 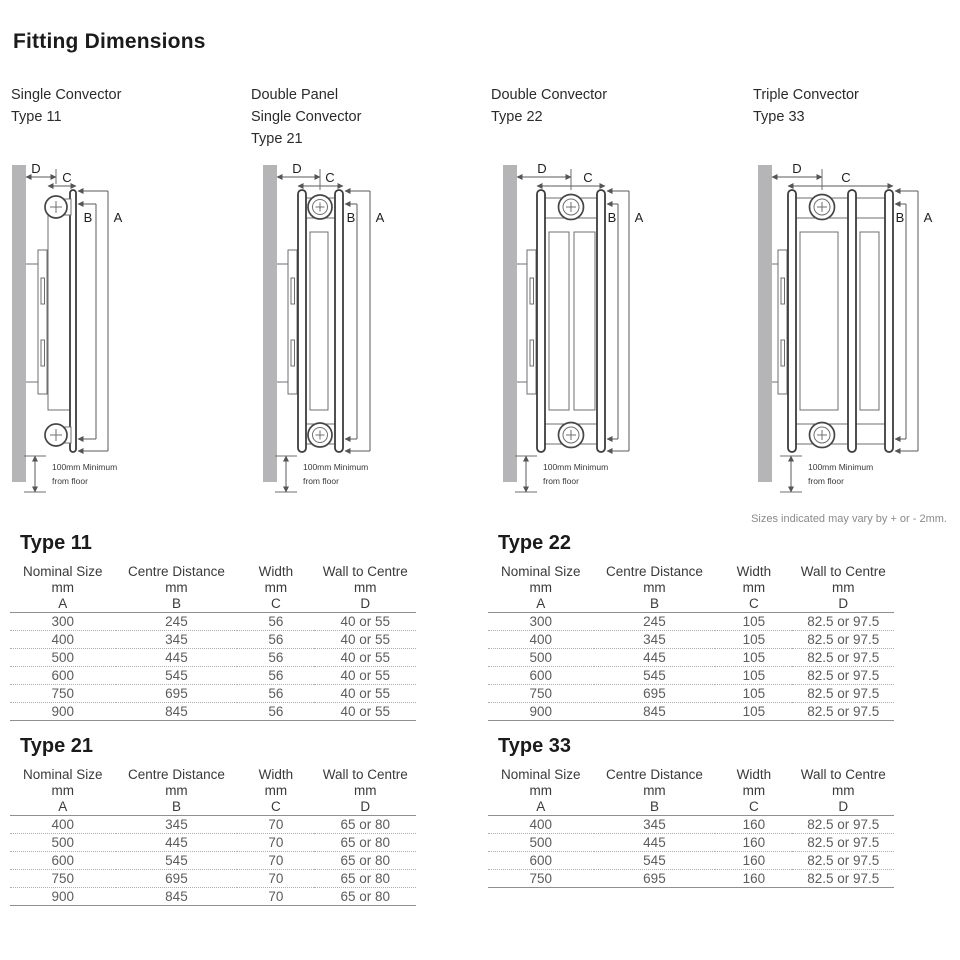 I want to click on panel-connectors, so click(x=840, y=321).